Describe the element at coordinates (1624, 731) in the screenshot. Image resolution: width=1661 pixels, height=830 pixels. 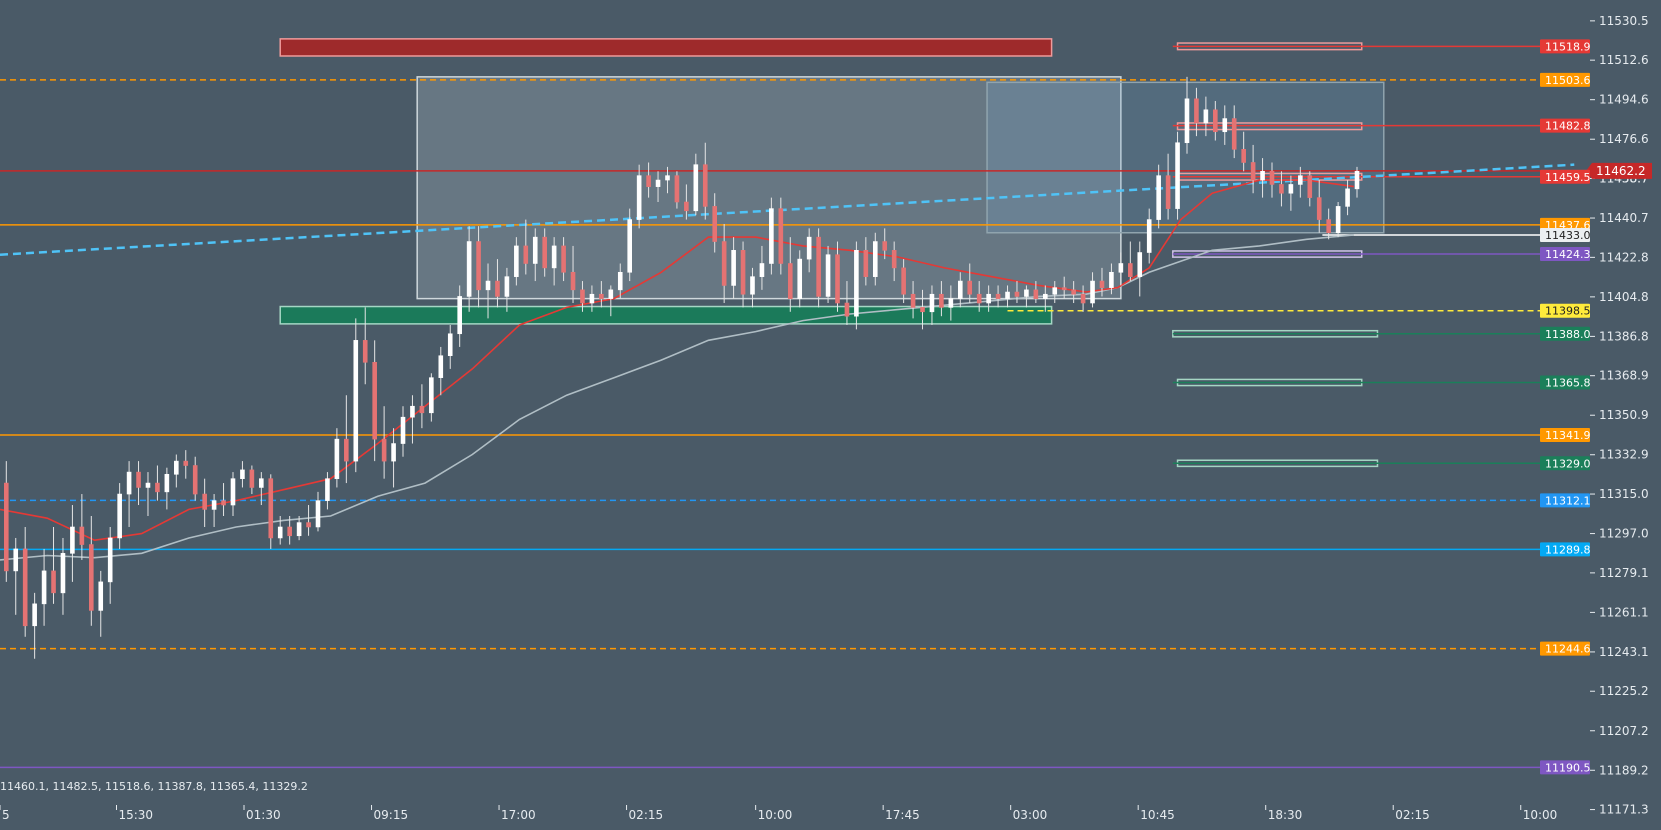
I see `y-tick-label-18: 11207.2` at that location.